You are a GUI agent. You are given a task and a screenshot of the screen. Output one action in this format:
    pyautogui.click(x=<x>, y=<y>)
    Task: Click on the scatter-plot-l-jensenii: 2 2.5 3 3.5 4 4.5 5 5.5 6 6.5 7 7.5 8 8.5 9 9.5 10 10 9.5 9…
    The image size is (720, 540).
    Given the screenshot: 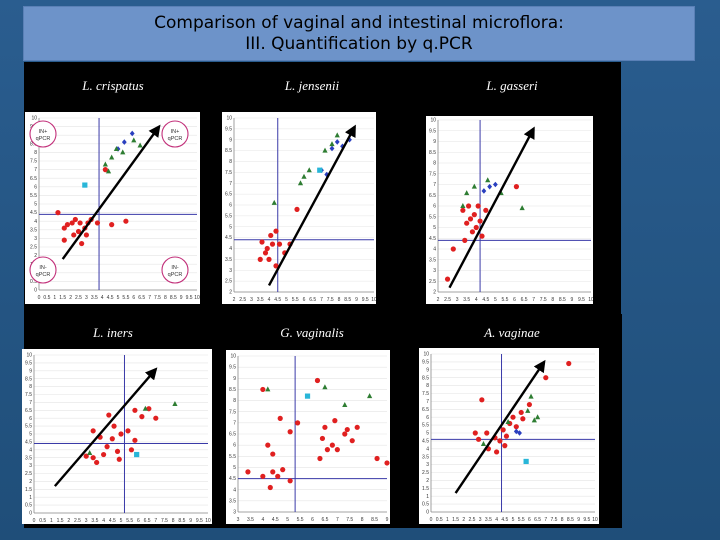 What is the action you would take?
    pyautogui.click(x=299, y=208)
    